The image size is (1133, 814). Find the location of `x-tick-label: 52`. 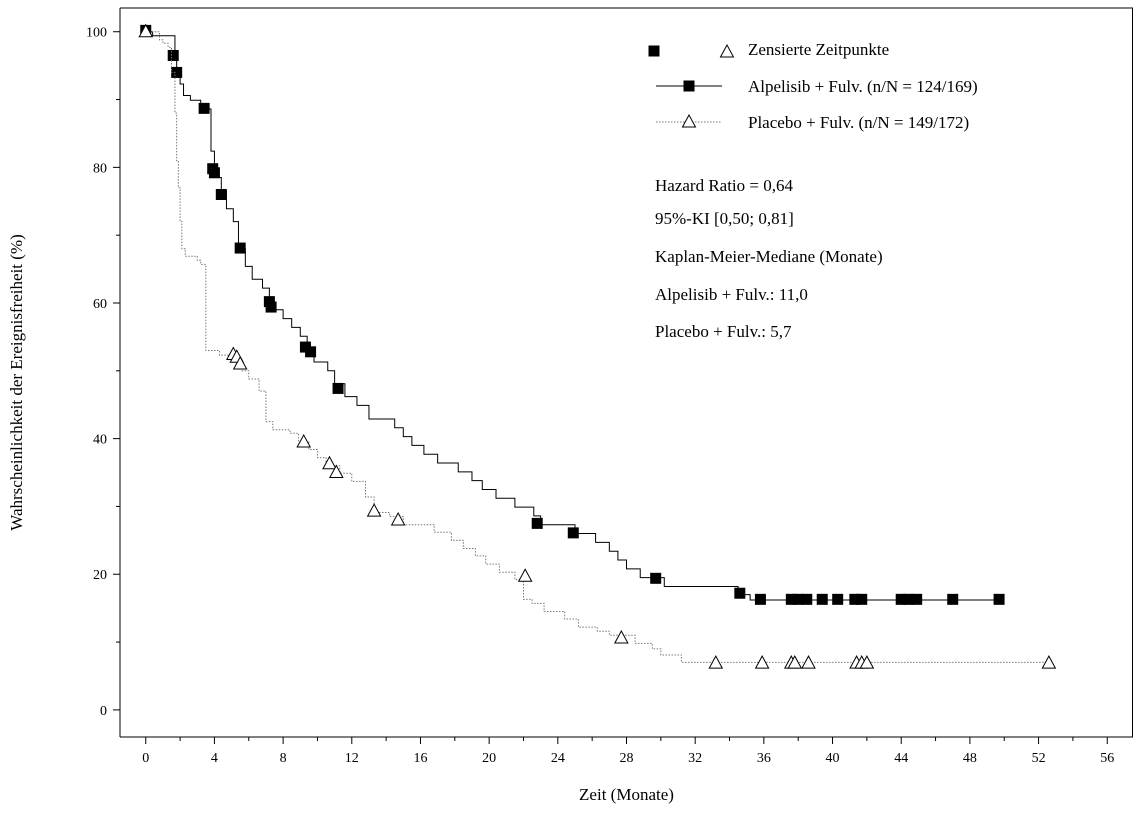

x-tick-label: 52 is located at coordinates (1039, 758).